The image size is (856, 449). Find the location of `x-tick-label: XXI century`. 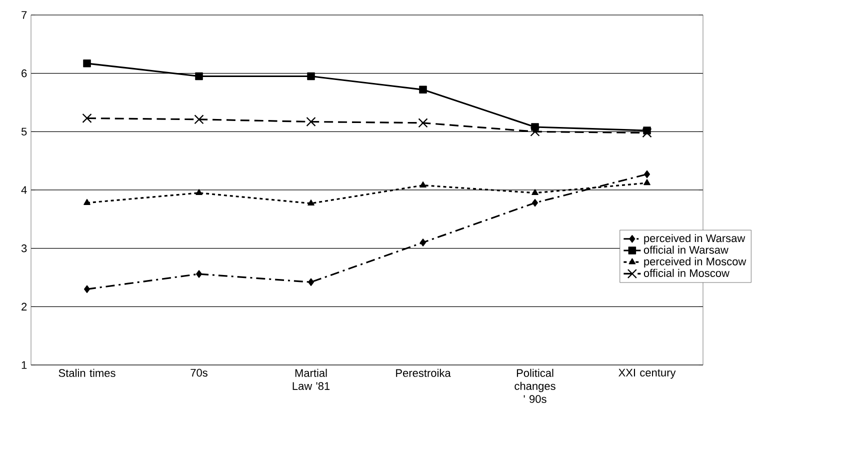

x-tick-label: XXI century is located at coordinates (647, 373).